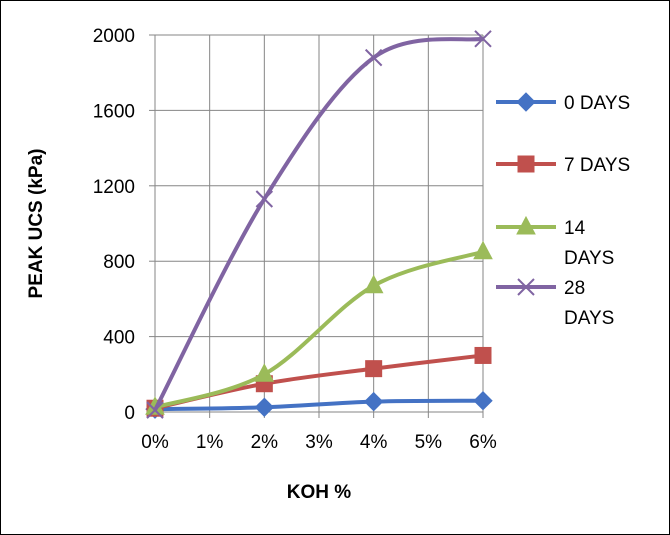  Describe the element at coordinates (129, 413) in the screenshot. I see `y-tick-label: 0` at that location.